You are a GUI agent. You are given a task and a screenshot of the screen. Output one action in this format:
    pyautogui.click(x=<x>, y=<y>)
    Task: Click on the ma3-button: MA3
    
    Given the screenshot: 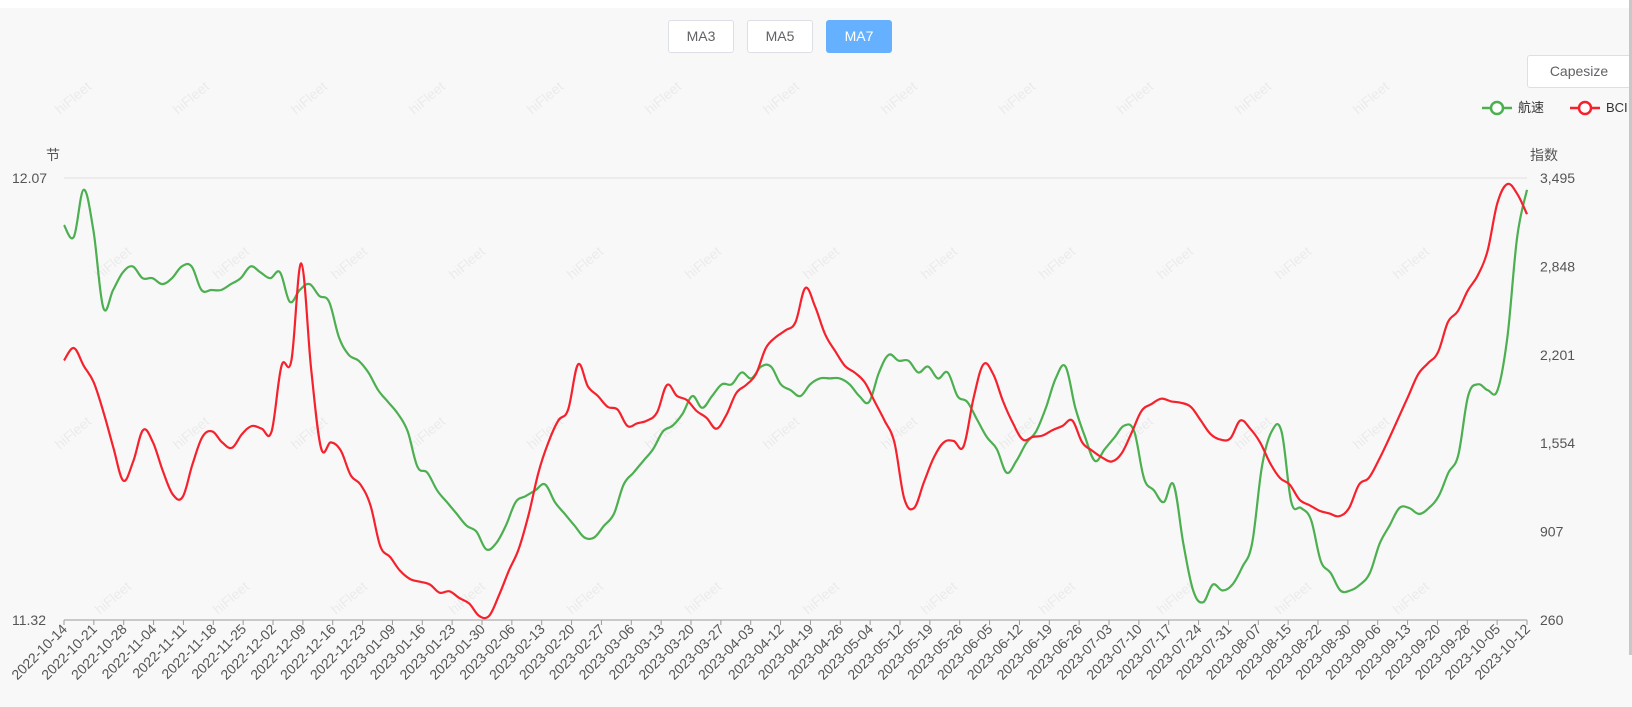 What is the action you would take?
    pyautogui.click(x=701, y=36)
    